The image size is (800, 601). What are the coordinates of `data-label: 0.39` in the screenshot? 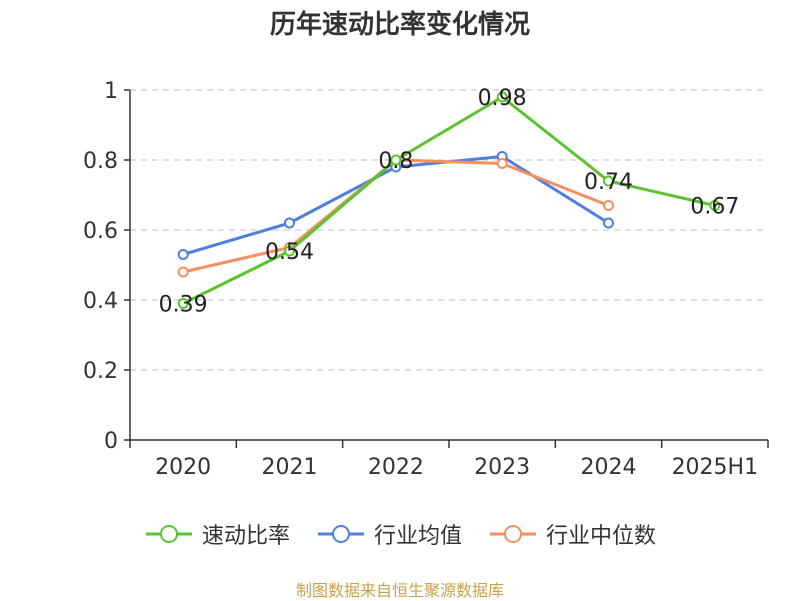 It's located at (183, 305).